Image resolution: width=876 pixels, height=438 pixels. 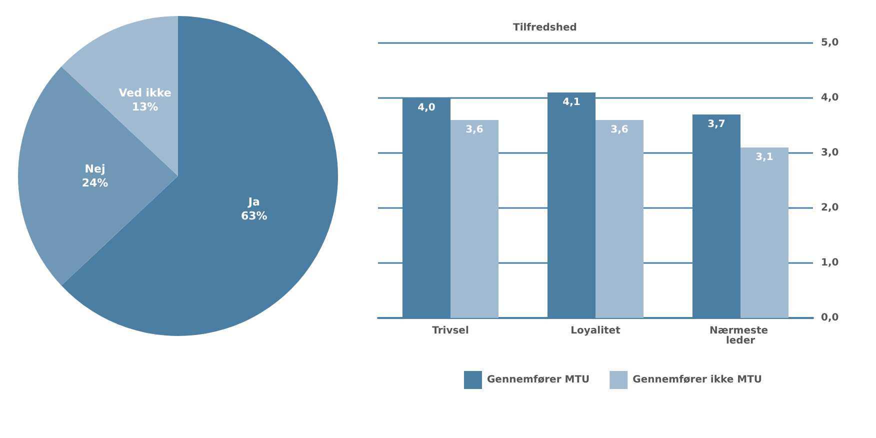 I want to click on data-label: 4,1, so click(x=571, y=102).